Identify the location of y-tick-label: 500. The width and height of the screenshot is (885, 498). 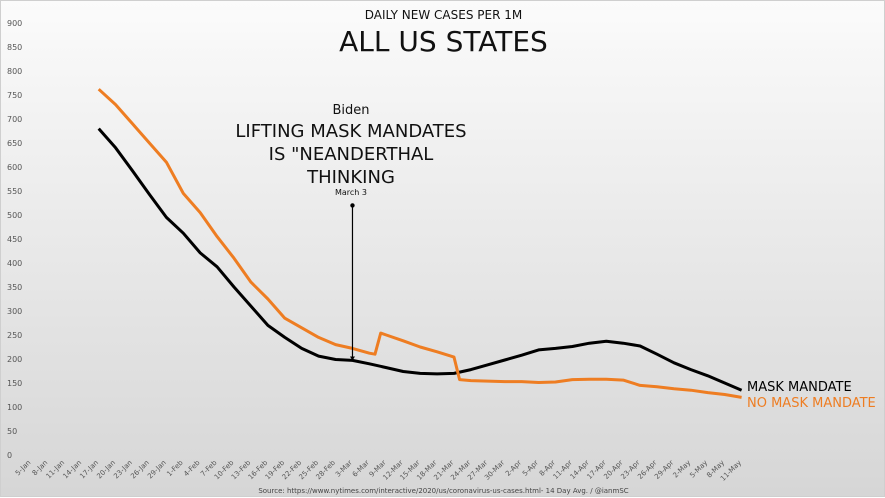
(14, 215).